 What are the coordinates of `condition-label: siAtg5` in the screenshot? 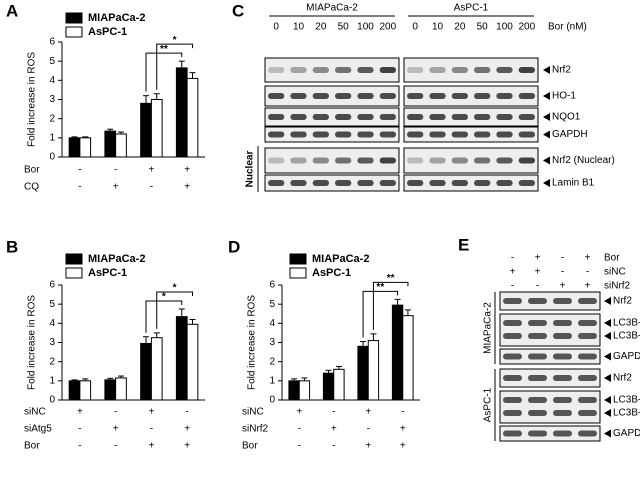 It's located at (38, 429).